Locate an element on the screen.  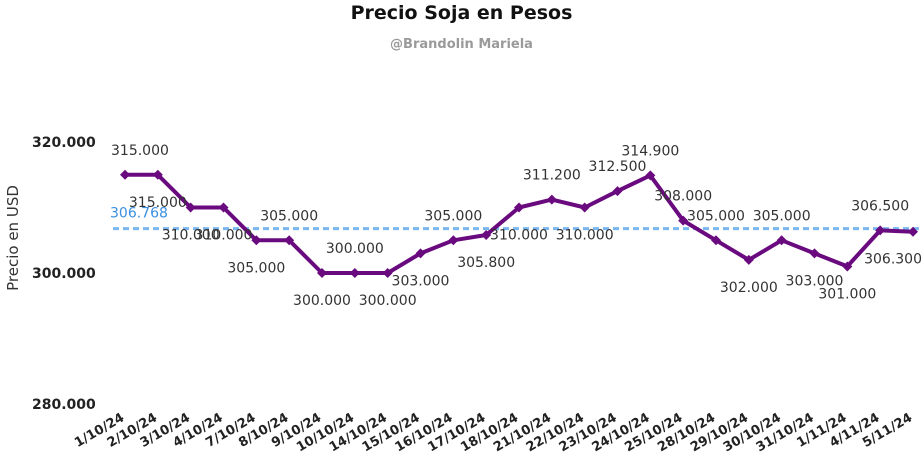
y-axis-ticks: 320.000 300.000 280.000 is located at coordinates (64, 274).